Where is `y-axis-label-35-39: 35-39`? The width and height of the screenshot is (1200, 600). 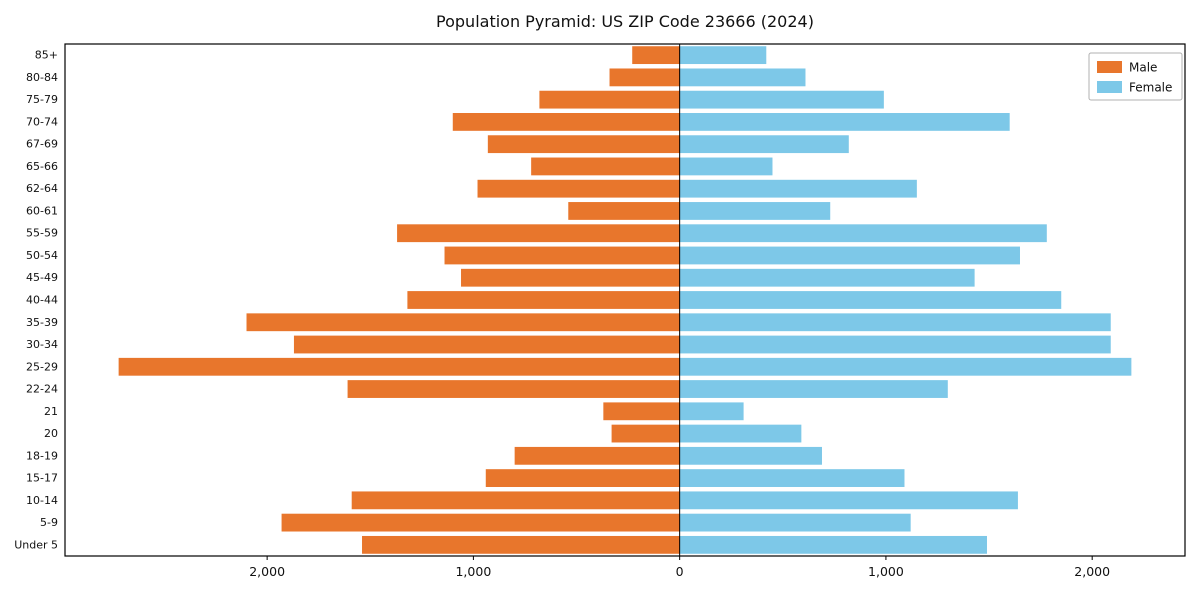
y-axis-label-35-39: 35-39 is located at coordinates (42, 322).